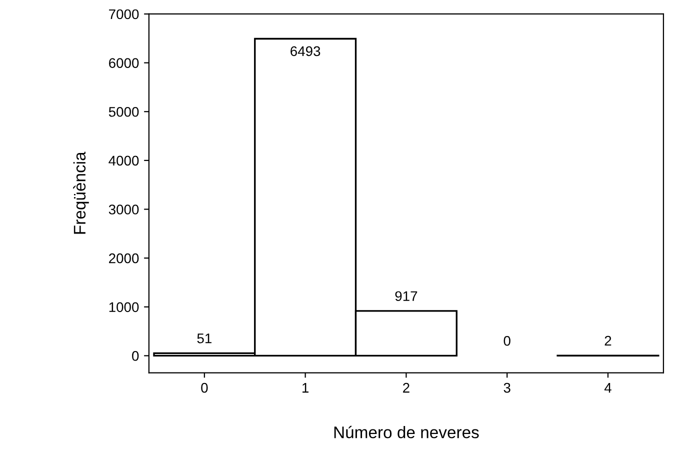  What do you see at coordinates (135, 356) in the screenshot?
I see `y-tick-label: 0` at bounding box center [135, 356].